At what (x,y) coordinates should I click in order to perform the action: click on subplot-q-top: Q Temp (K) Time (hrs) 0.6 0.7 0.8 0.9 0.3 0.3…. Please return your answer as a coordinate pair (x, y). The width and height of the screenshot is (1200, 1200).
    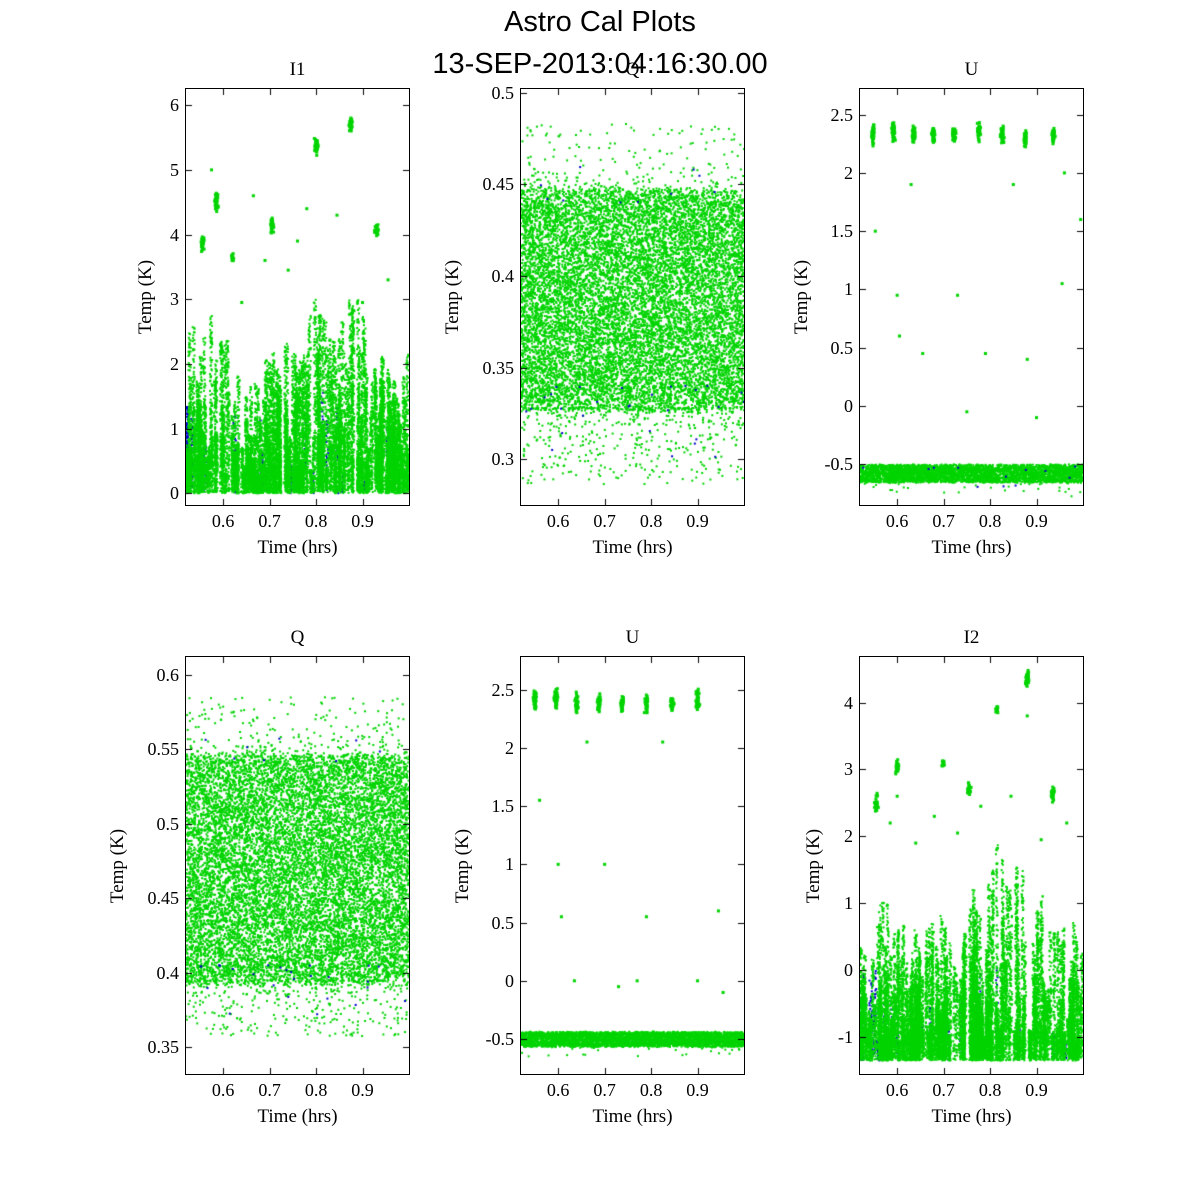
    Looking at the image, I should click on (593, 308).